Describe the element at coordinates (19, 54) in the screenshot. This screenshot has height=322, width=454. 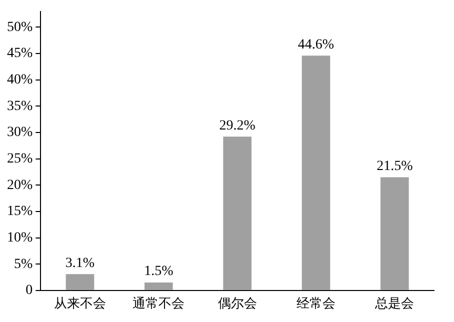
I see `y-tick-label: 45%` at that location.